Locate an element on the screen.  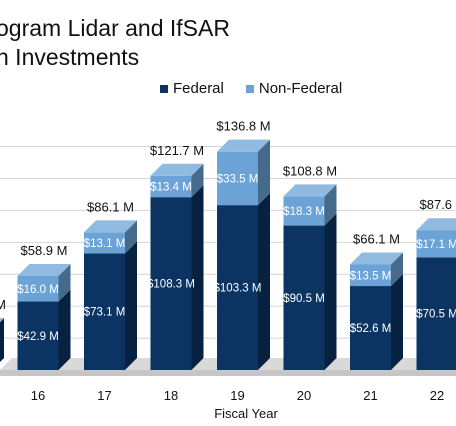
x-tick-label: 18 is located at coordinates (171, 395).